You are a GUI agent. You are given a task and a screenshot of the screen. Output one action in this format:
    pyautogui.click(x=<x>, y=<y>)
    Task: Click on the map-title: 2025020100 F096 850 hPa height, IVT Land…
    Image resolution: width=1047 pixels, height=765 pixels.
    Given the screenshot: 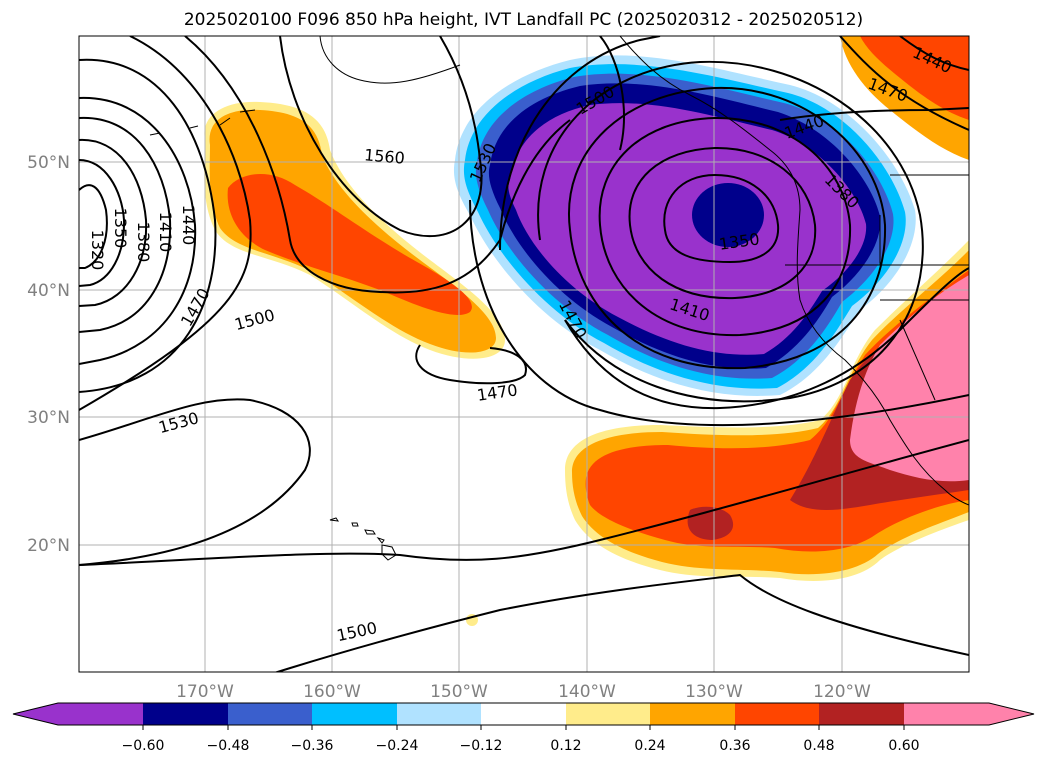 What is the action you would take?
    pyautogui.click(x=523, y=20)
    